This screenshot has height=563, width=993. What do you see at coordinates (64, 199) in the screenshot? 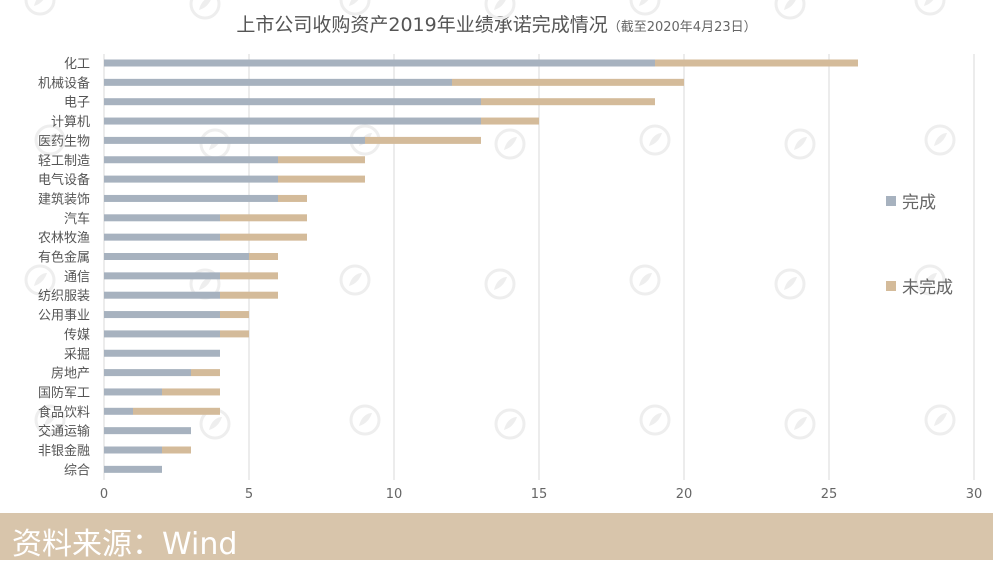
I see `y-tick-label: 建筑装饰` at bounding box center [64, 199].